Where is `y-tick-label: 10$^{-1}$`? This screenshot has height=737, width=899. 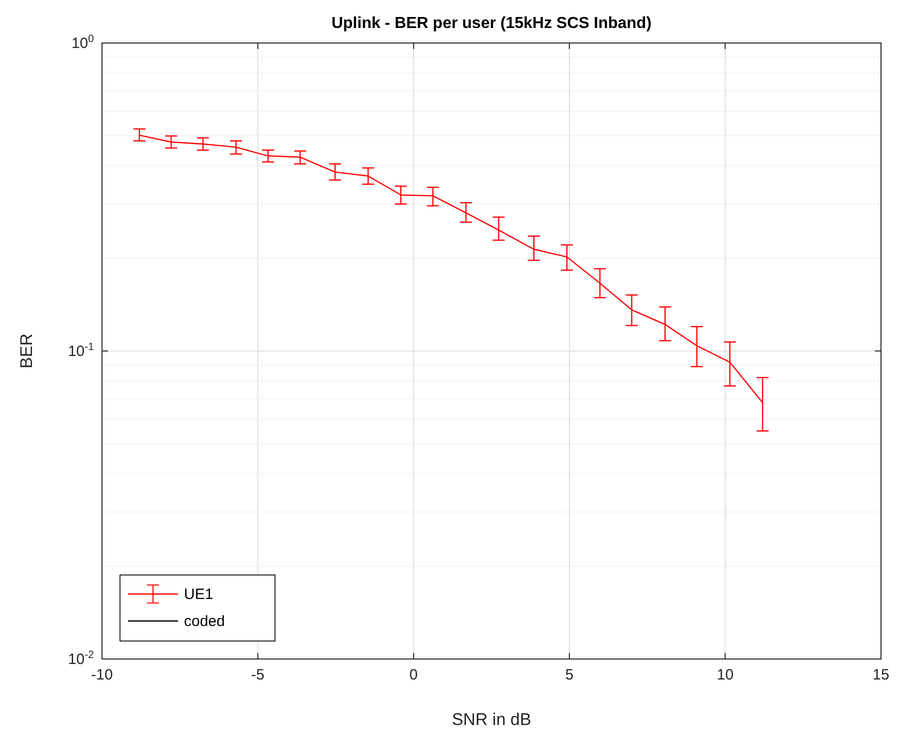 y-tick-label: 10$^{-1}$ is located at coordinates (81, 350).